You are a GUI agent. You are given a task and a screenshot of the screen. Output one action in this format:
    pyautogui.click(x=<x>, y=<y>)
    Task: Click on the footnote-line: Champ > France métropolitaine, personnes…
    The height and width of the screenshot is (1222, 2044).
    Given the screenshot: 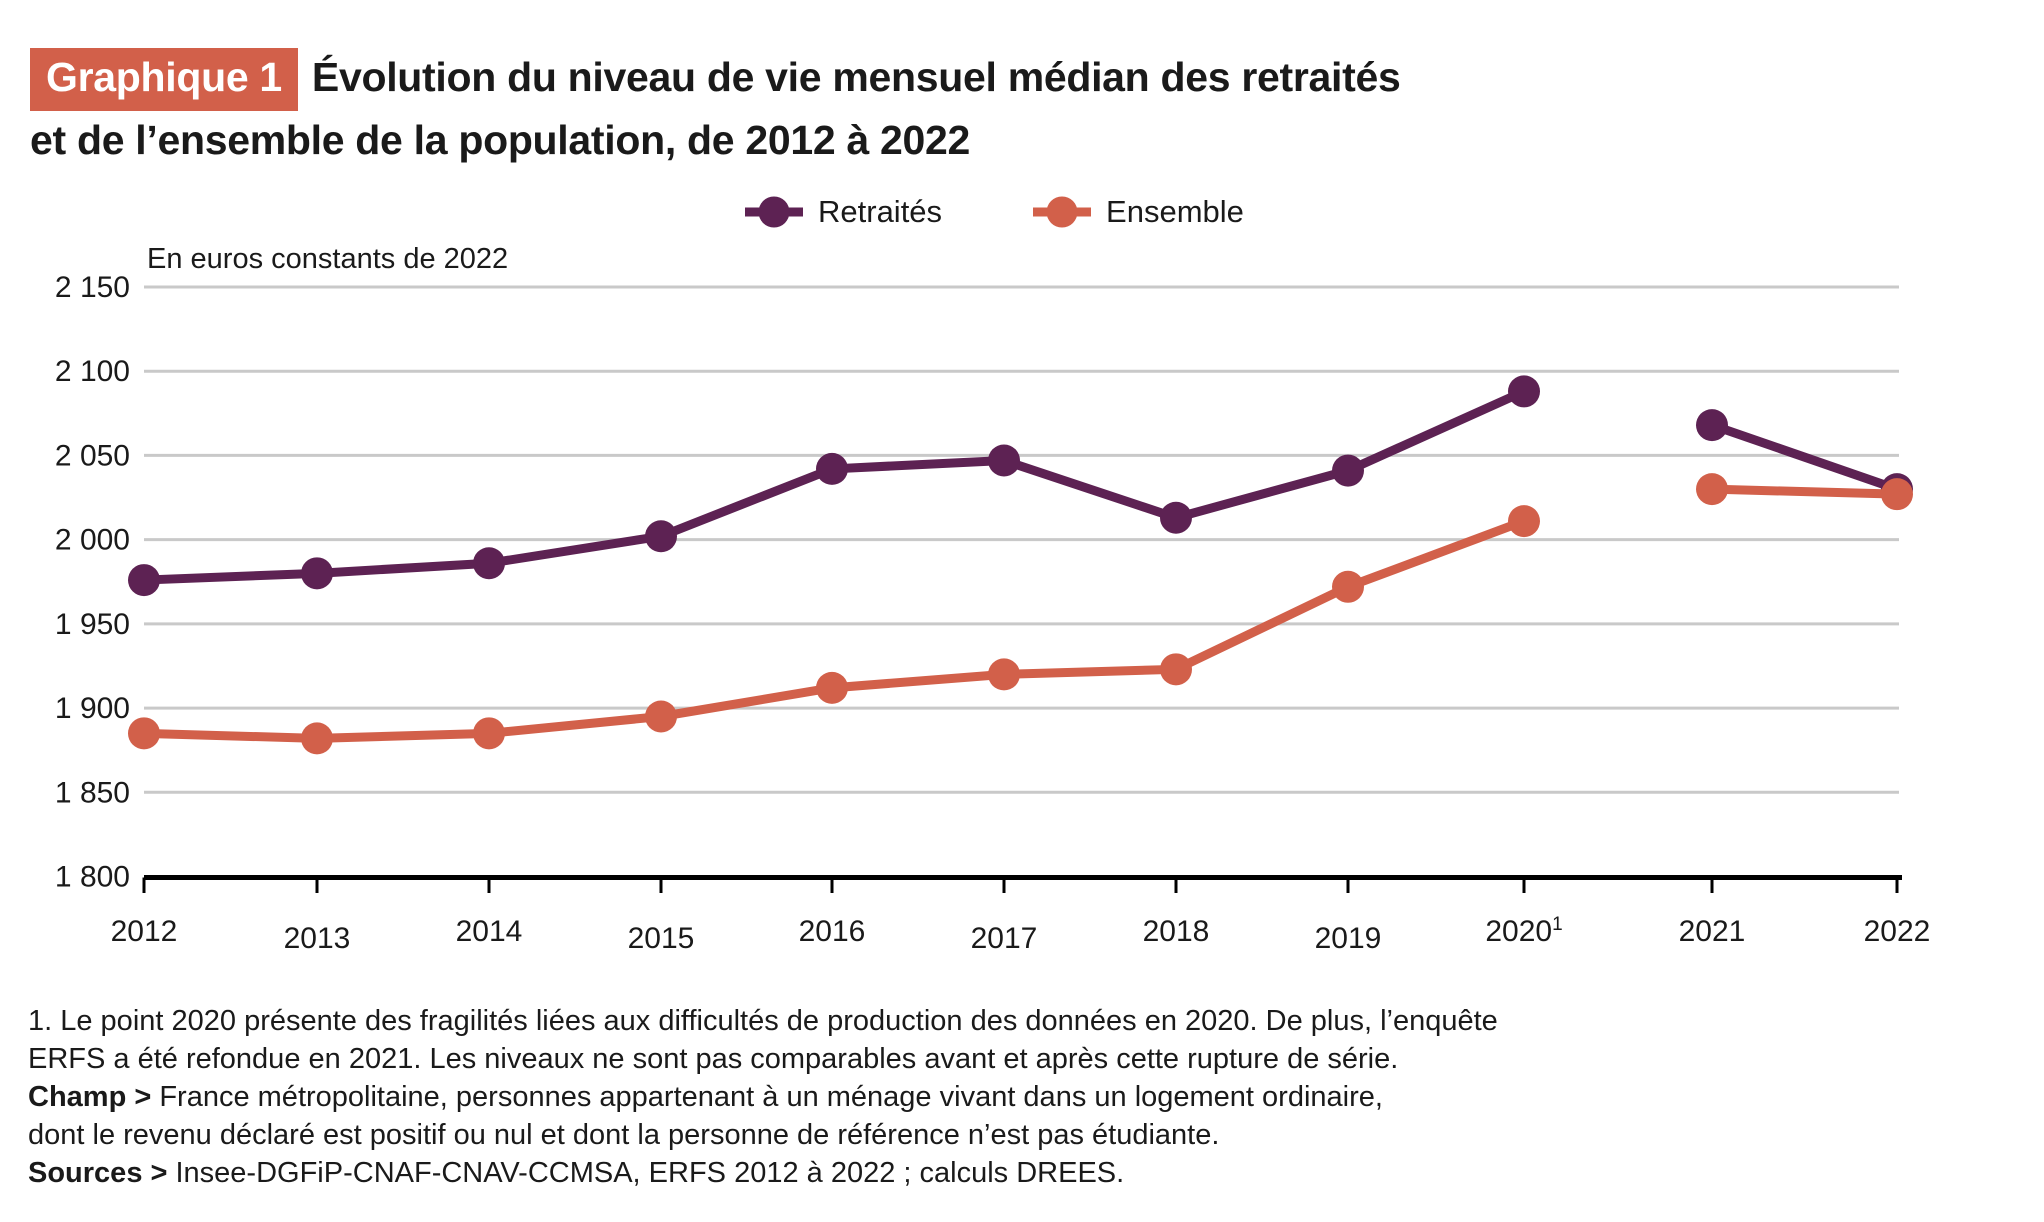 What is the action you would take?
    pyautogui.click(x=705, y=1097)
    